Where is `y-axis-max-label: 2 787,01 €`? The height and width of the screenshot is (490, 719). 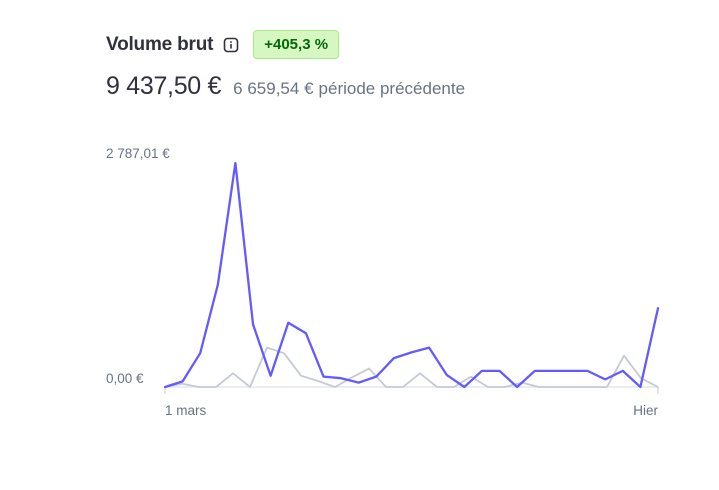
y-axis-max-label: 2 787,01 € is located at coordinates (138, 153).